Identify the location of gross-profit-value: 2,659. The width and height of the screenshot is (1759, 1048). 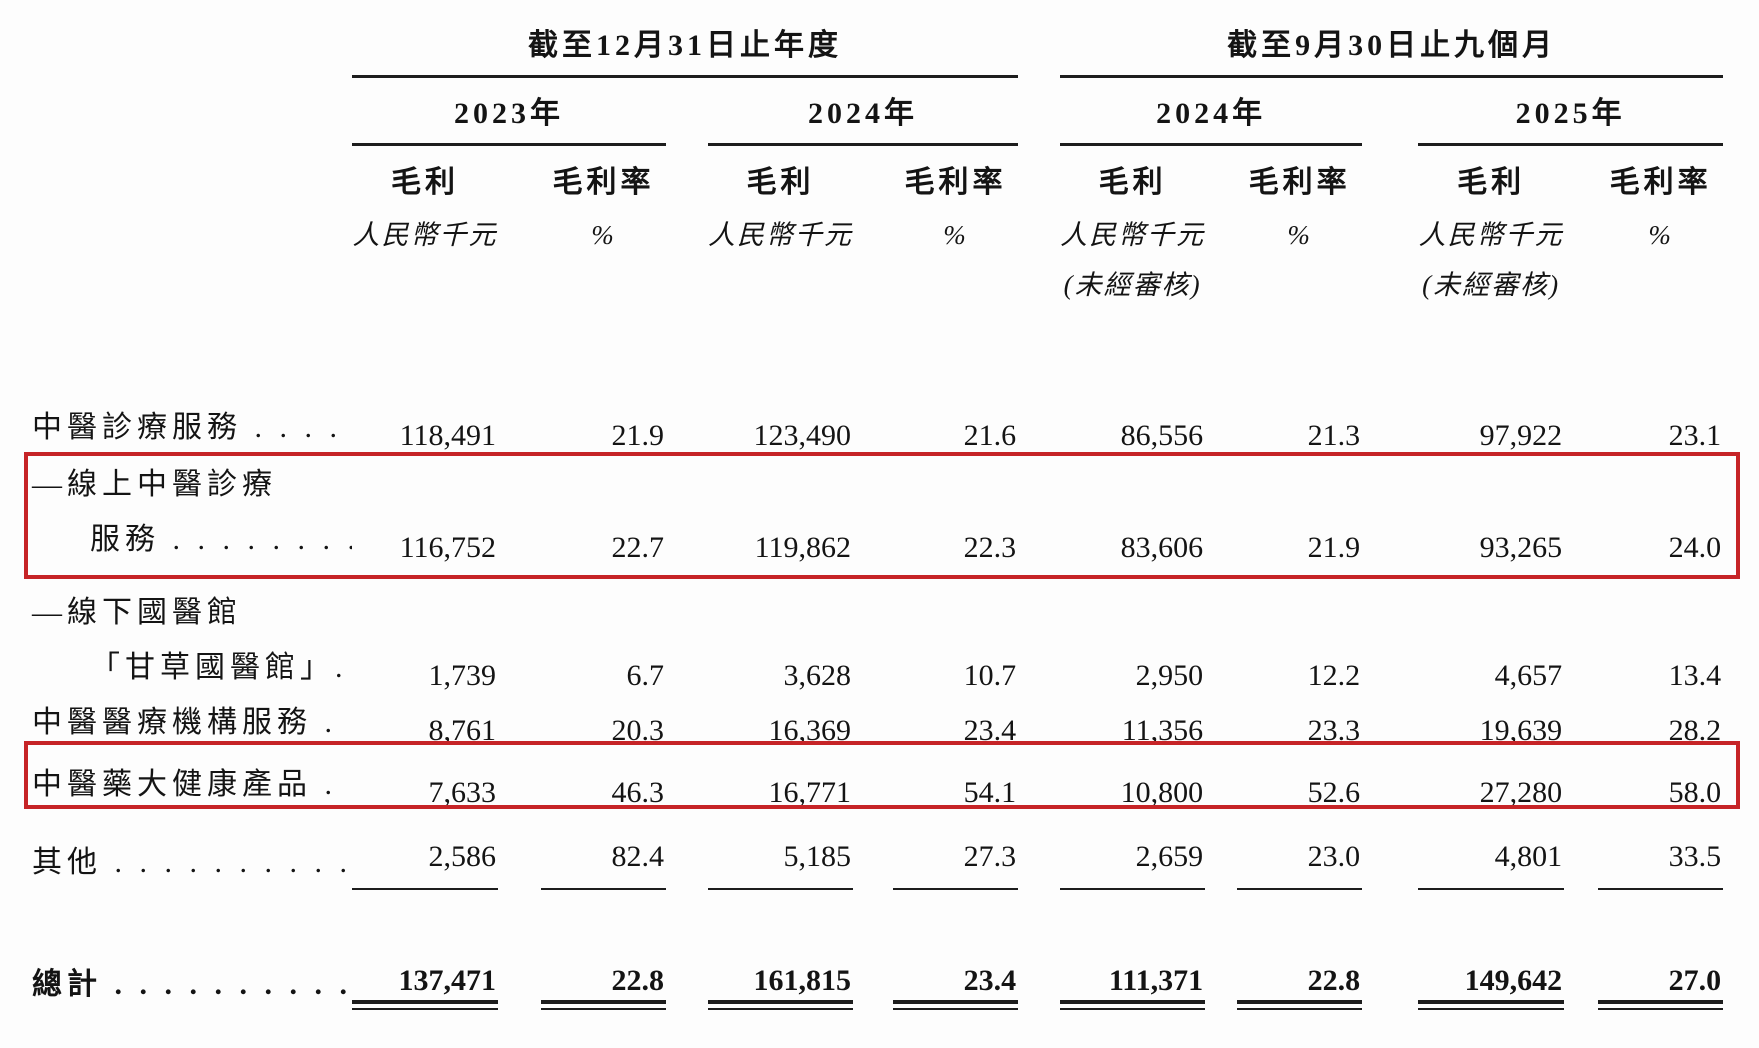
(1133, 851).